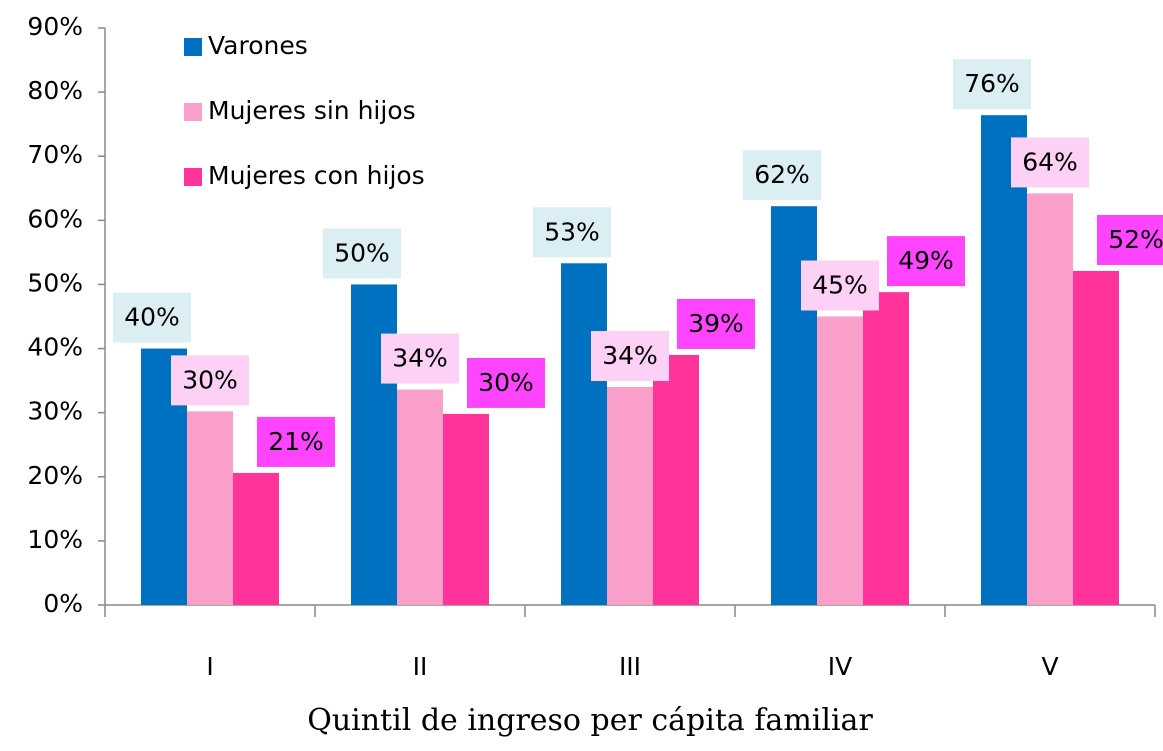  Describe the element at coordinates (630, 666) in the screenshot. I see `x-tick-label: III` at that location.